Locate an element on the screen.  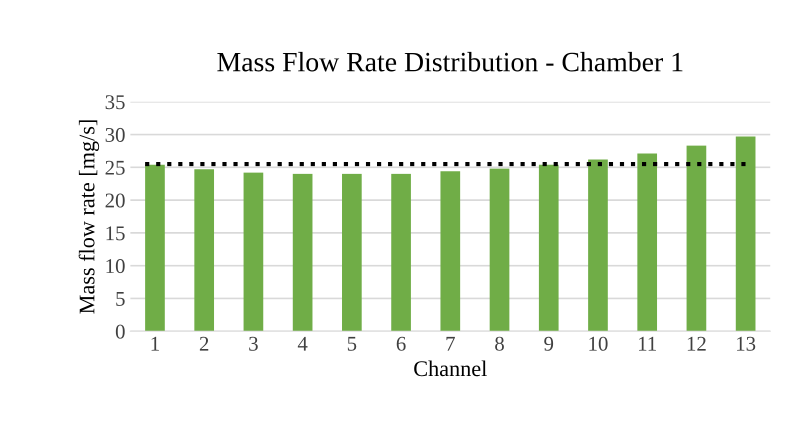
y-tick-label: 15 is located at coordinates (115, 233).